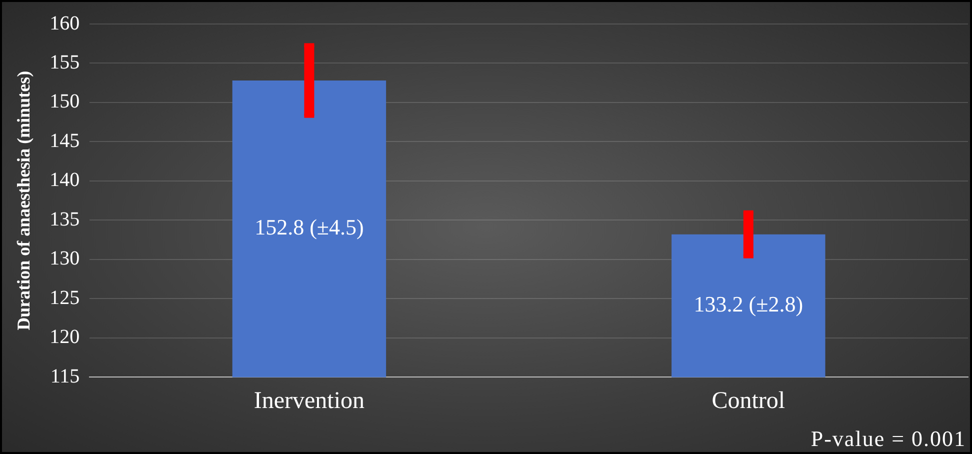 Image resolution: width=972 pixels, height=454 pixels. I want to click on x-tick-label: Inervention, so click(309, 401).